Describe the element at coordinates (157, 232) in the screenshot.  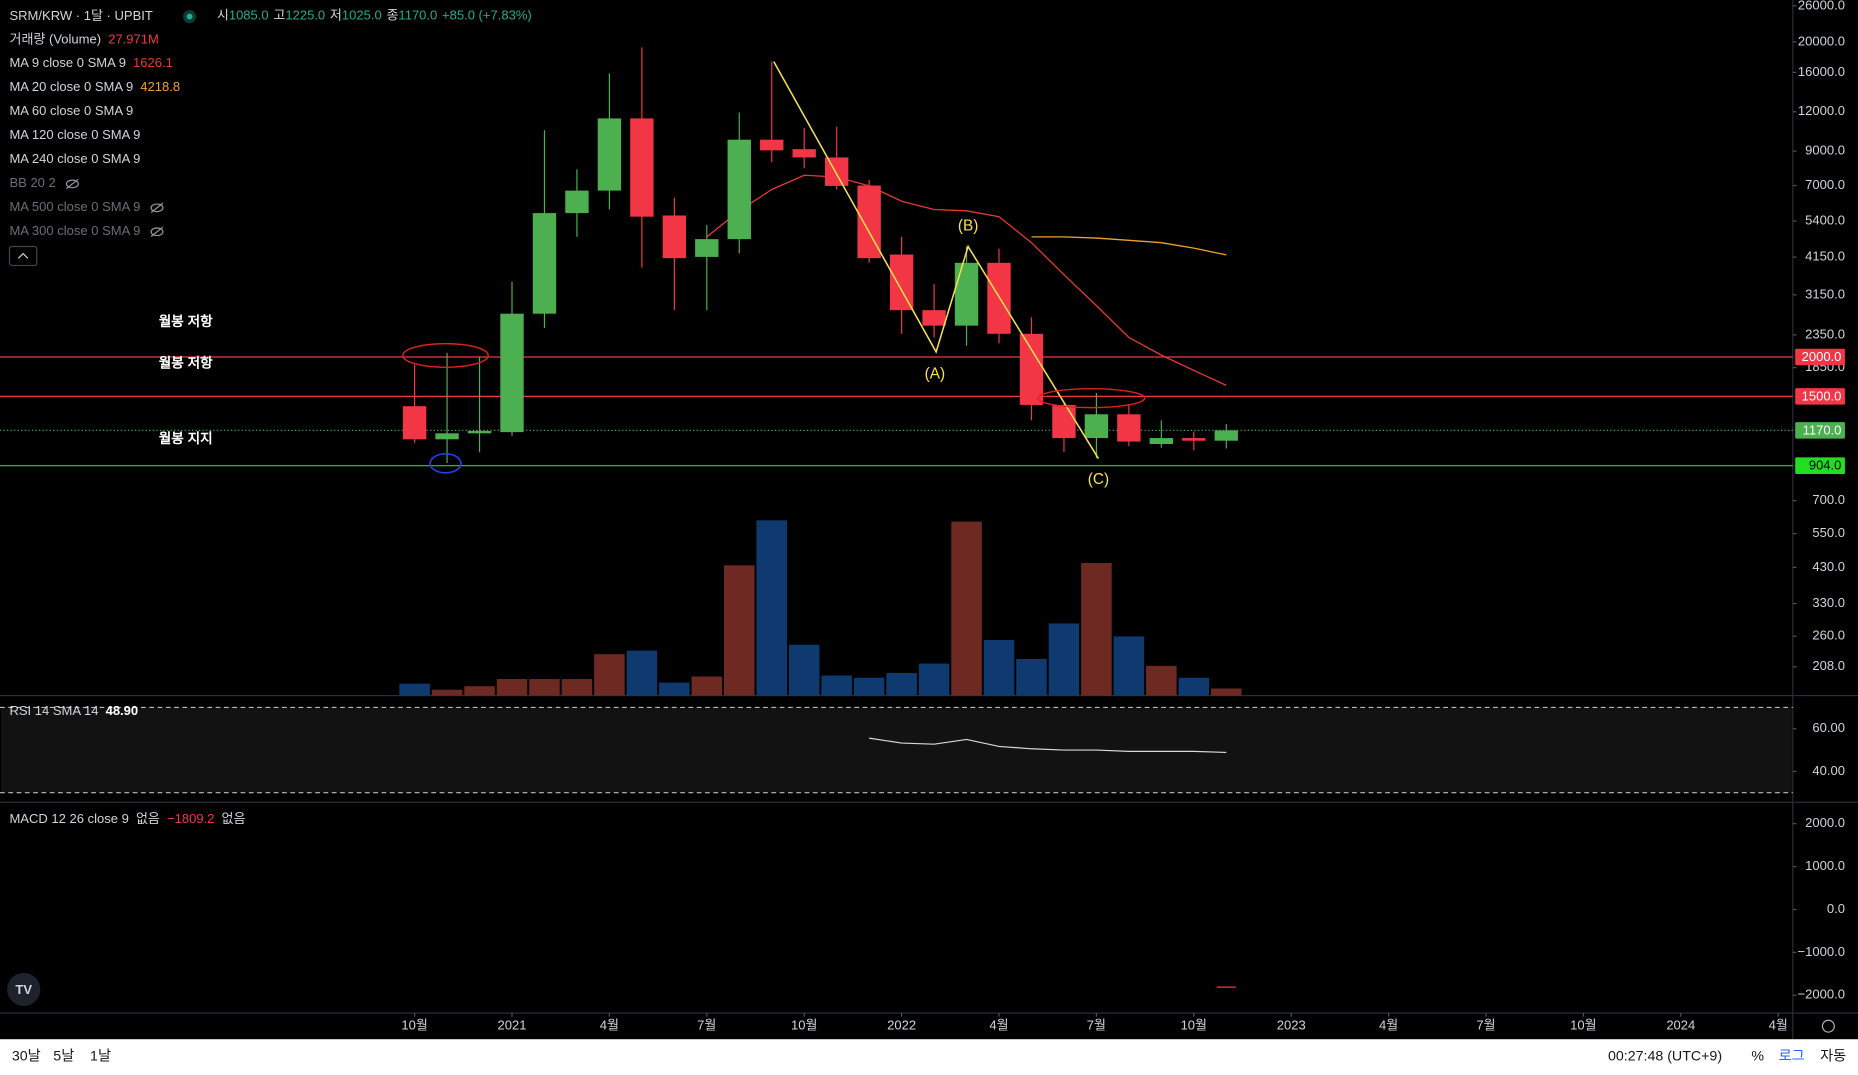
I see `hidden-icon` at that location.